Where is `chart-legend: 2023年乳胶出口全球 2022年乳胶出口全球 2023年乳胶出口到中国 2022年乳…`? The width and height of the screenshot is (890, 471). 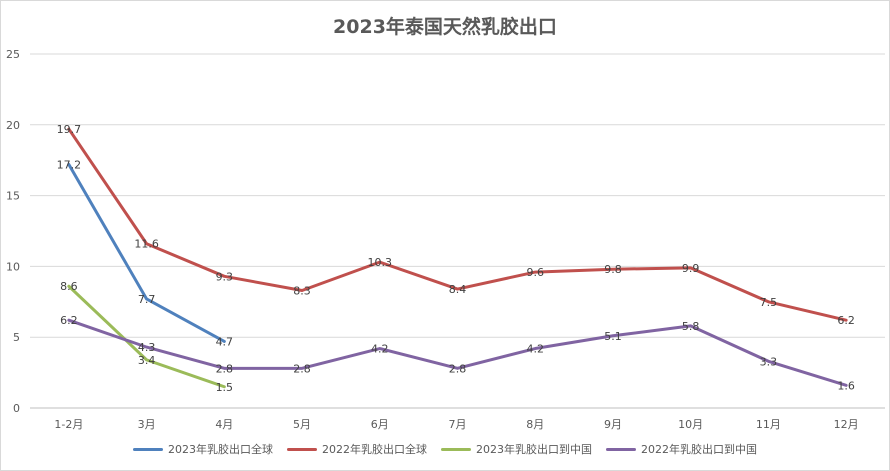
chart-legend: 2023年乳胶出口全球 2022年乳胶出口全球 2023年乳胶出口到中国 2022年乳… is located at coordinates (445, 449).